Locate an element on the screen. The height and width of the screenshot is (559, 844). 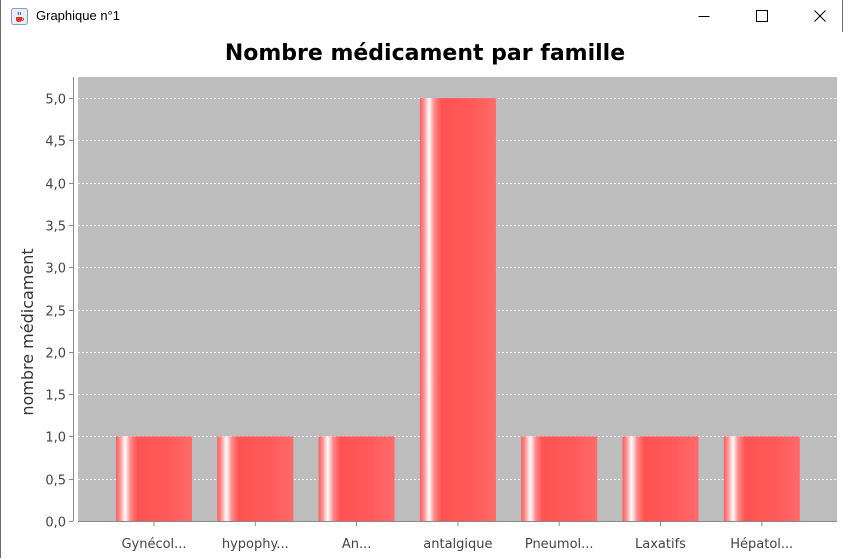
maximize-button is located at coordinates (762, 16).